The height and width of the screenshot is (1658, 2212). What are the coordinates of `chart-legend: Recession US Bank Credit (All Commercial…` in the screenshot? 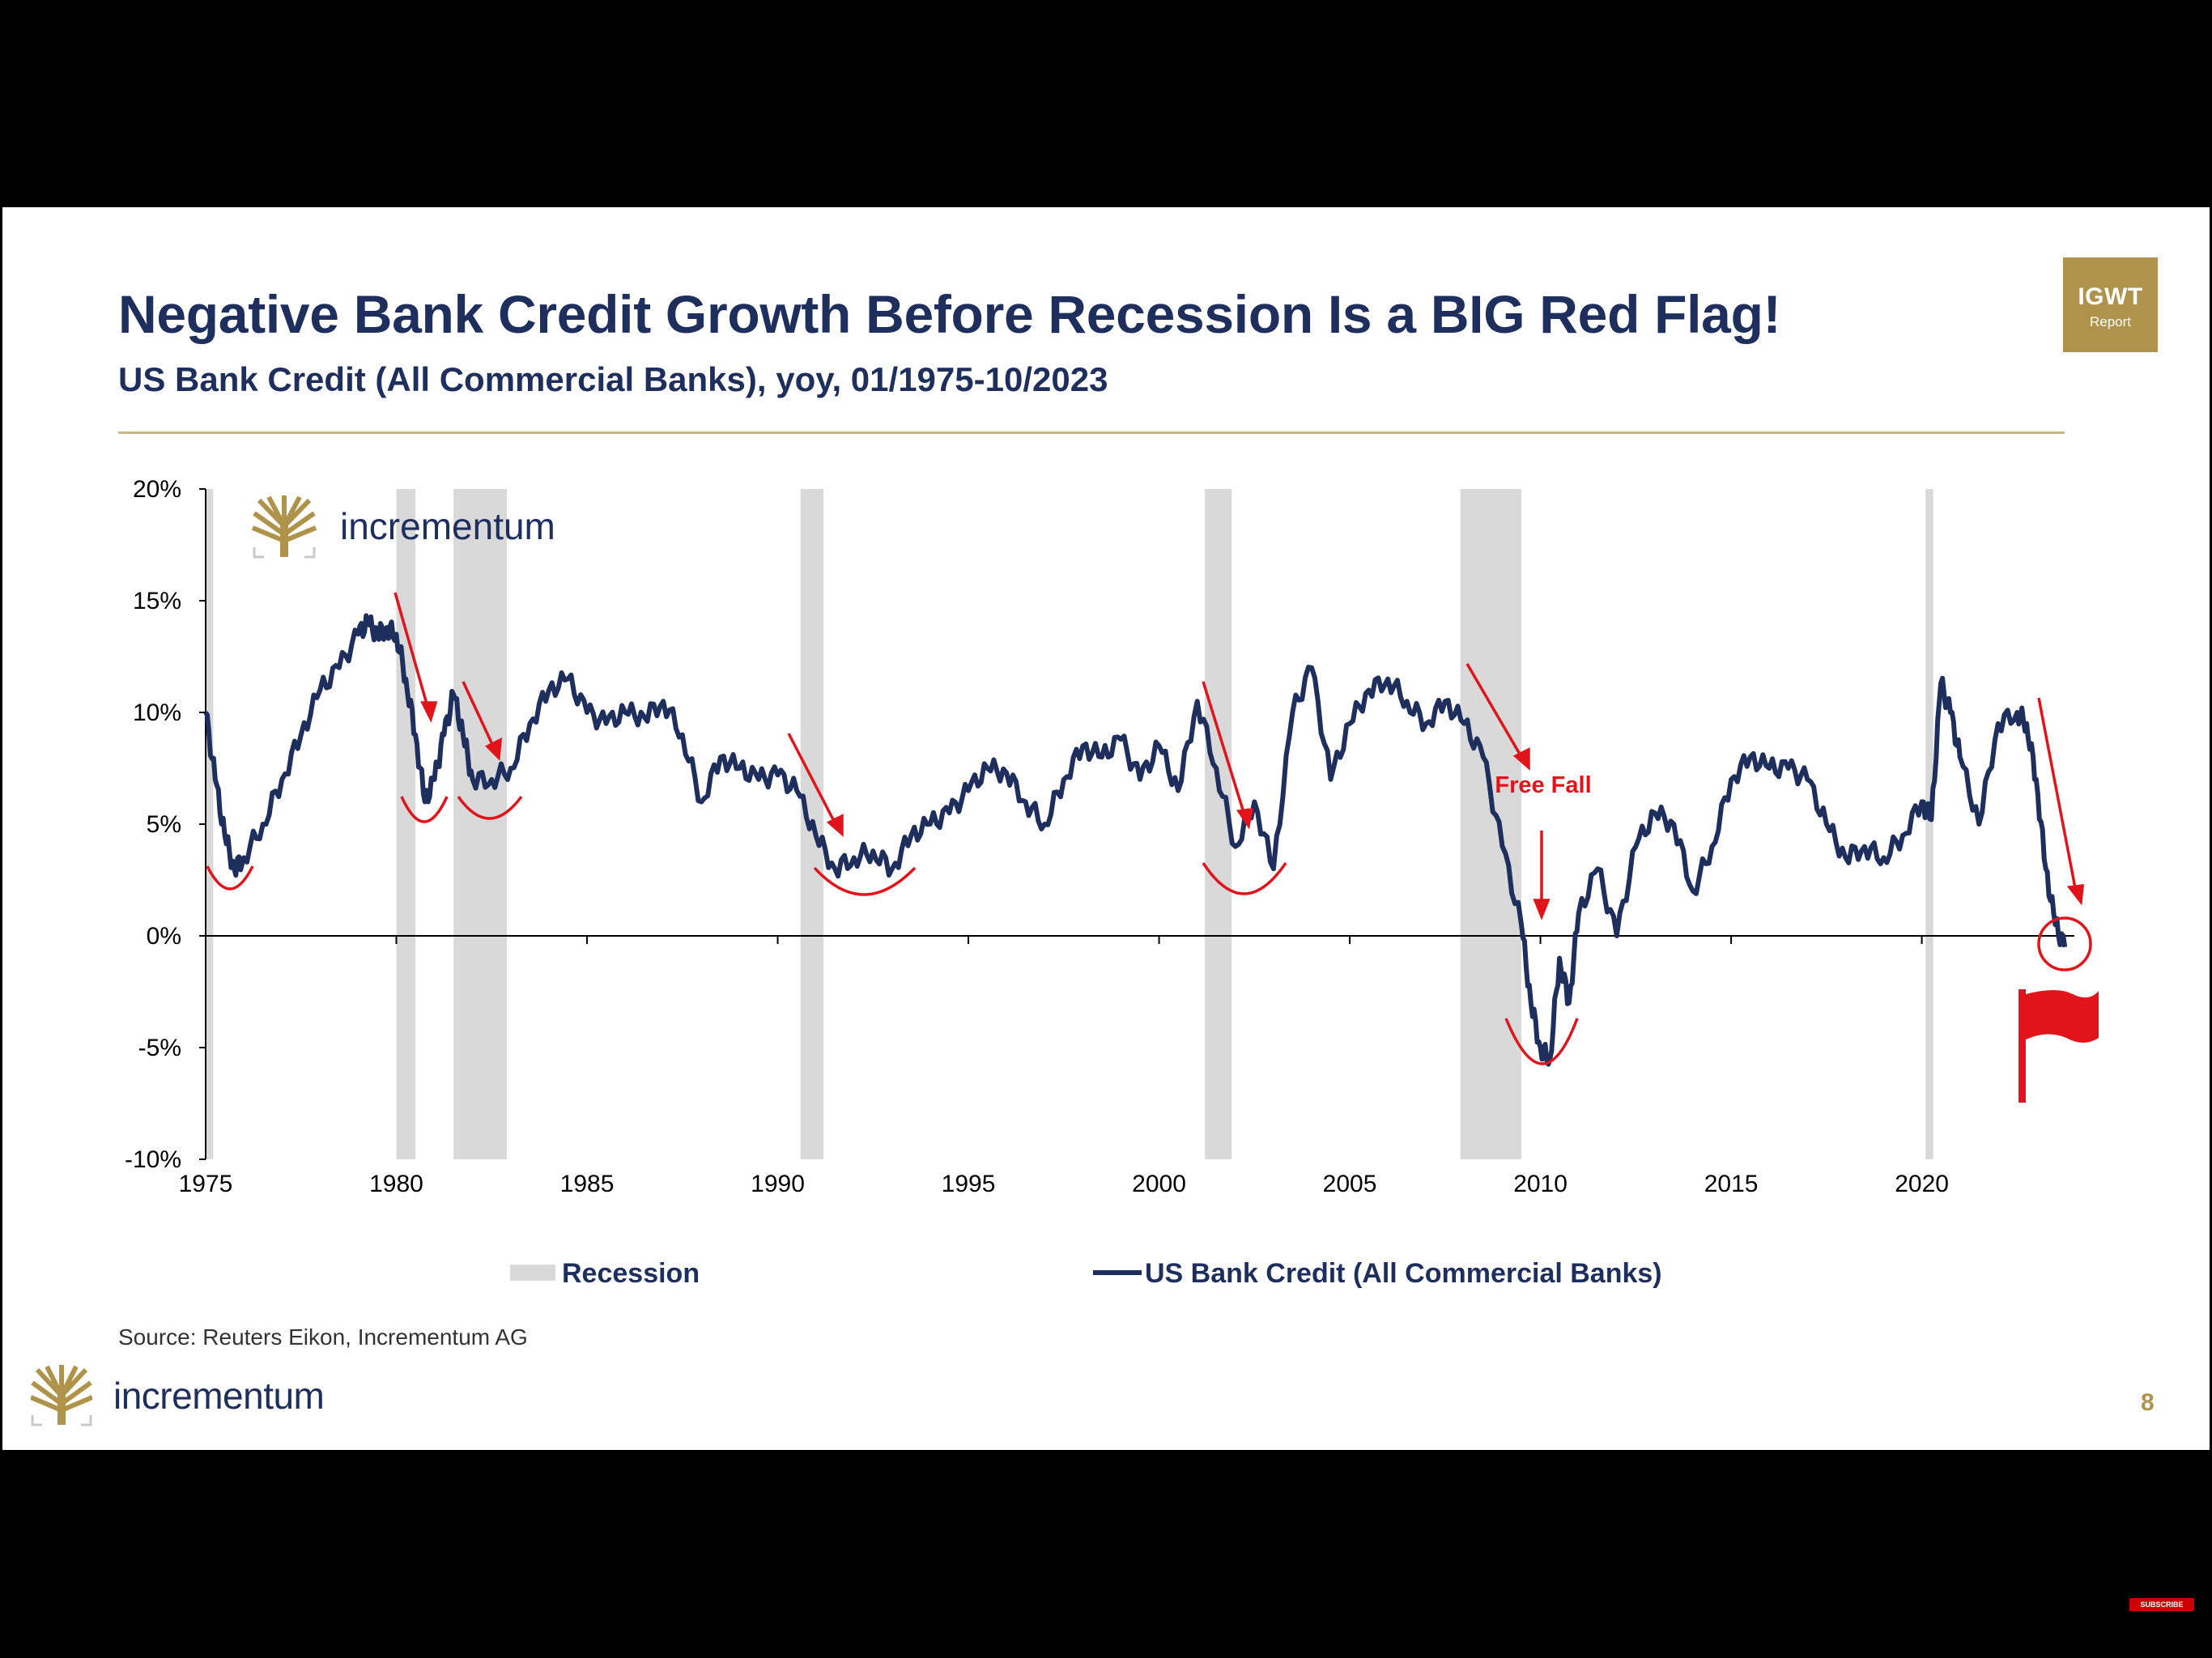 It's located at (1086, 1273).